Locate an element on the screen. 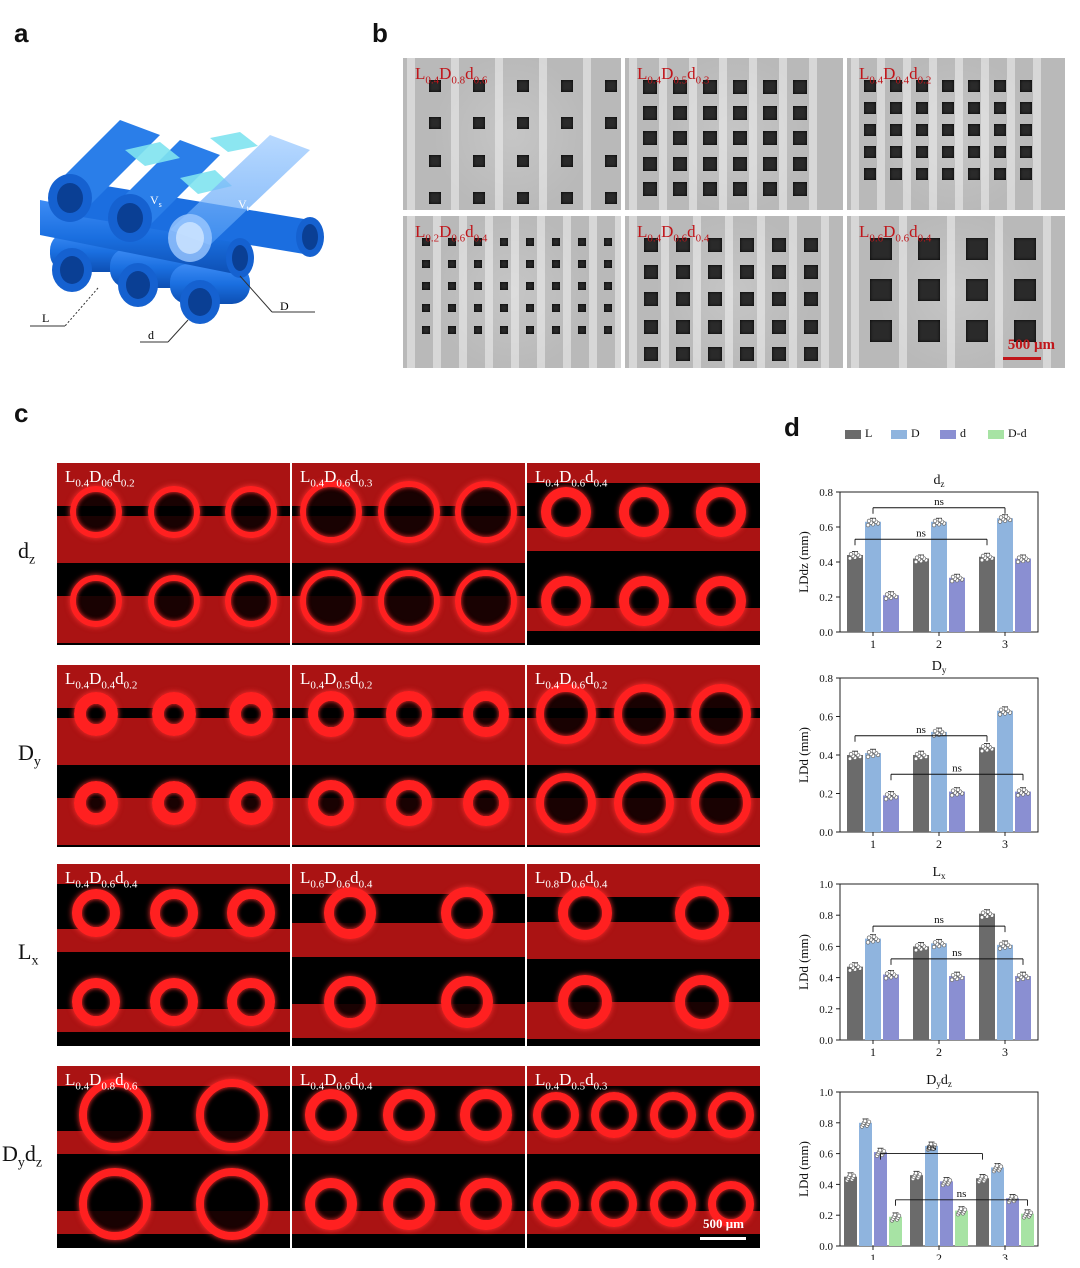  sem-image-label: L0.6D0.6d0.4 is located at coordinates (895, 233).